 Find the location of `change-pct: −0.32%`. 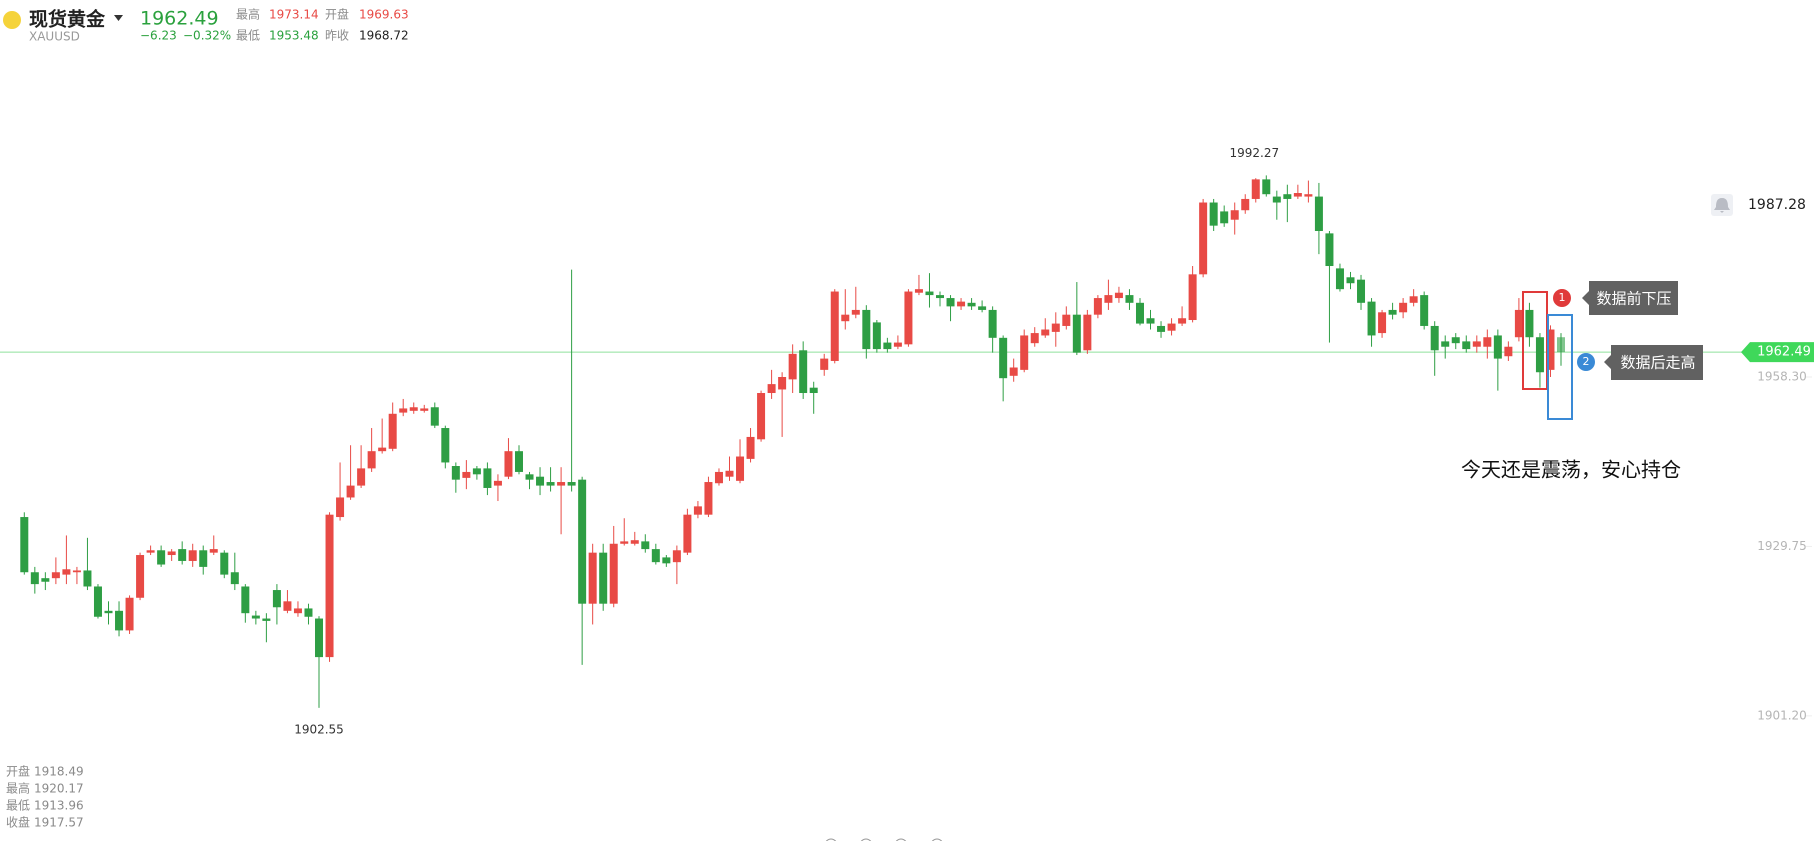

change-pct: −0.32% is located at coordinates (207, 36).